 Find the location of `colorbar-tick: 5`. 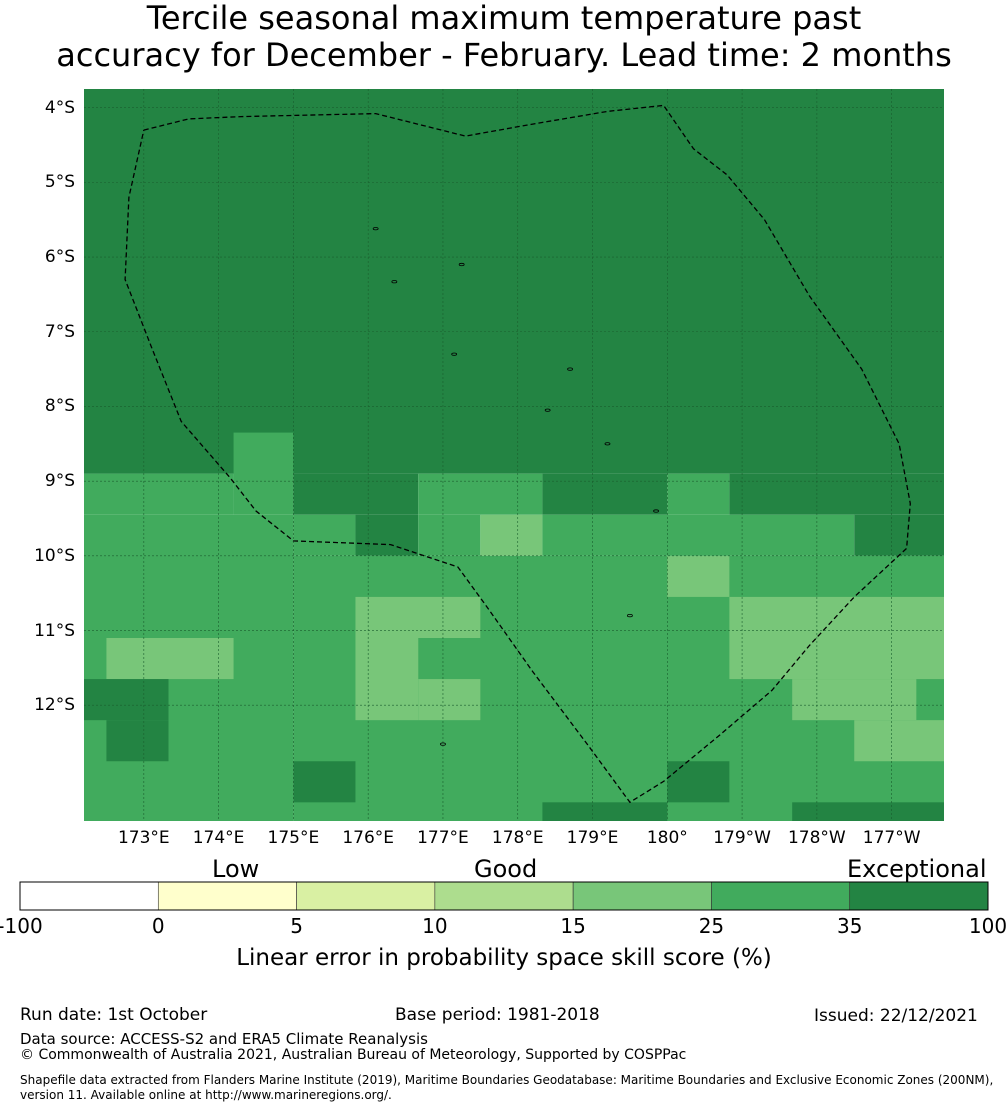

colorbar-tick: 5 is located at coordinates (296, 926).